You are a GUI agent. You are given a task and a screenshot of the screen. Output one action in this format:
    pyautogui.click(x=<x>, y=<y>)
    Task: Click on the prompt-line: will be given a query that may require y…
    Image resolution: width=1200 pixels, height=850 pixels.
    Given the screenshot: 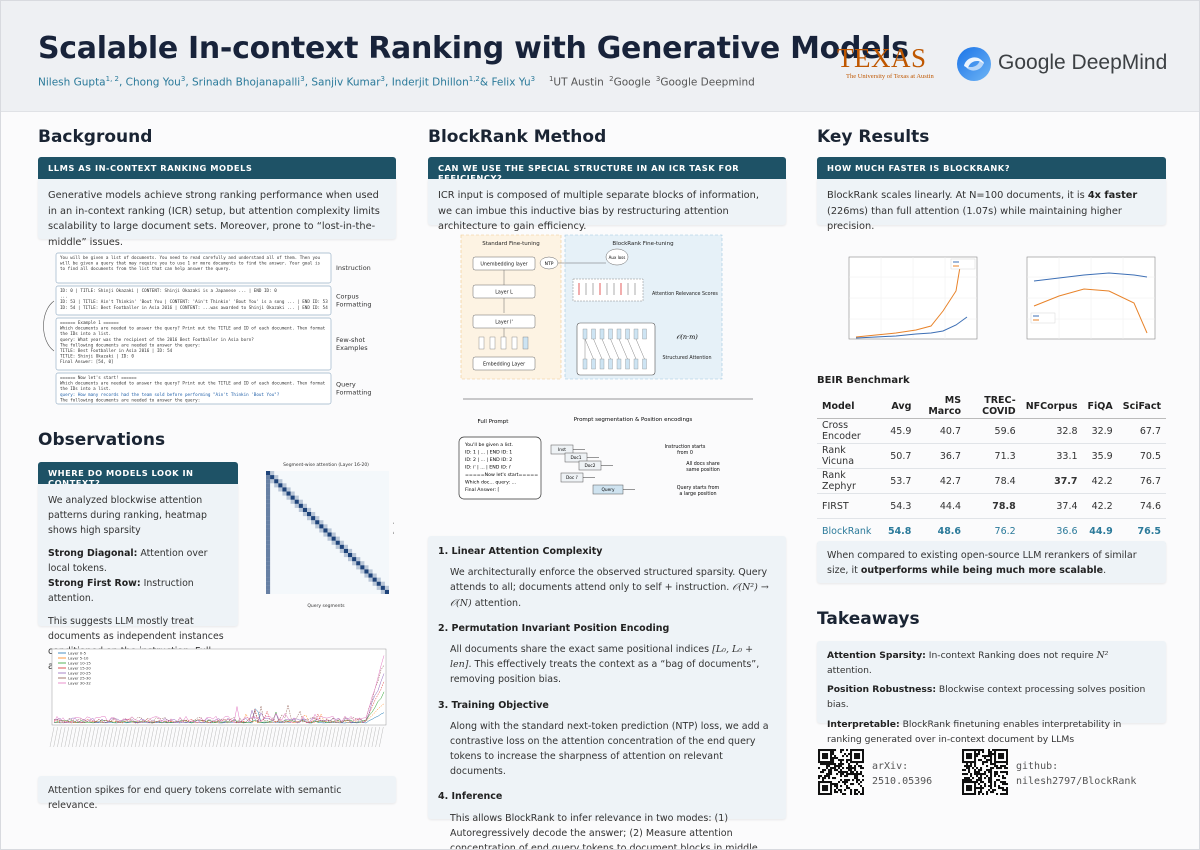 What is the action you would take?
    pyautogui.click(x=190, y=263)
    